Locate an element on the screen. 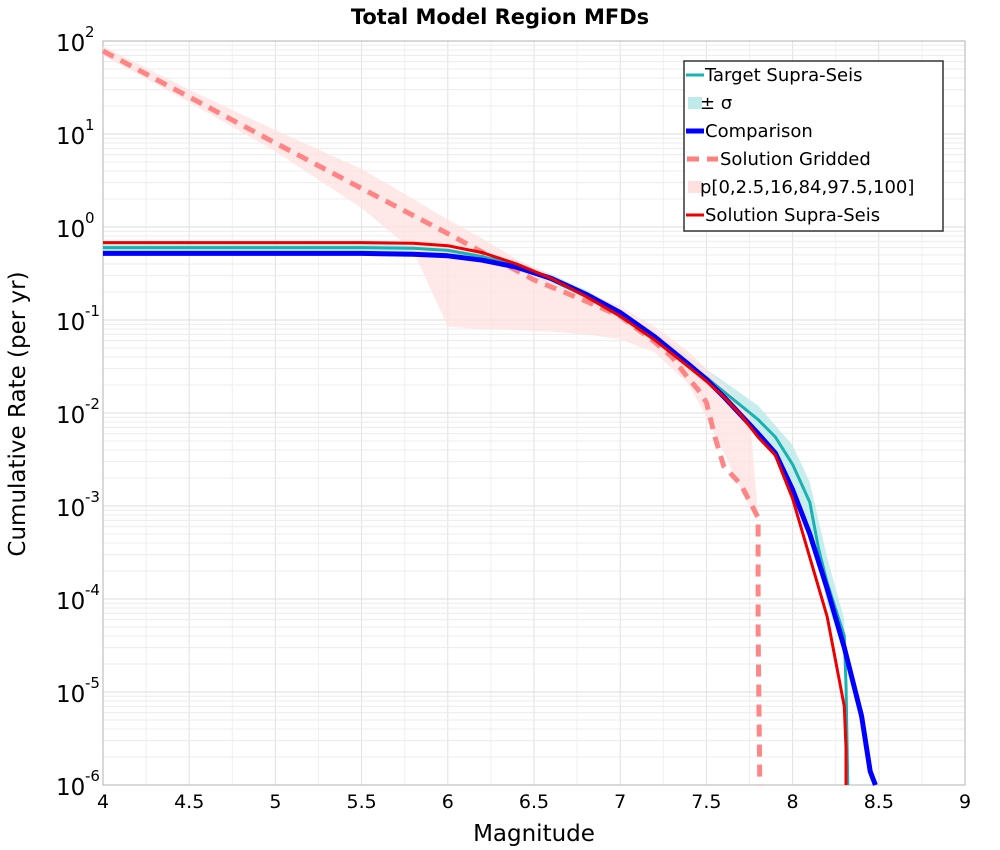 The image size is (1000, 850). x-tick-labels: 4 4.5 5 5.5 6 6.5 7 7.5 8 8.5 9 is located at coordinates (534, 802).